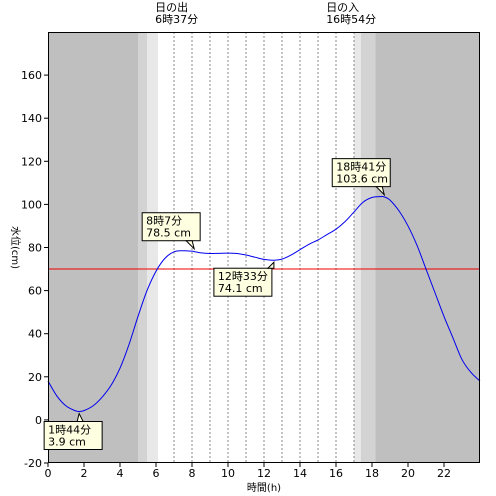 The image size is (496, 496). What do you see at coordinates (444, 473) in the screenshot?
I see `x-tick-label: 22` at bounding box center [444, 473].